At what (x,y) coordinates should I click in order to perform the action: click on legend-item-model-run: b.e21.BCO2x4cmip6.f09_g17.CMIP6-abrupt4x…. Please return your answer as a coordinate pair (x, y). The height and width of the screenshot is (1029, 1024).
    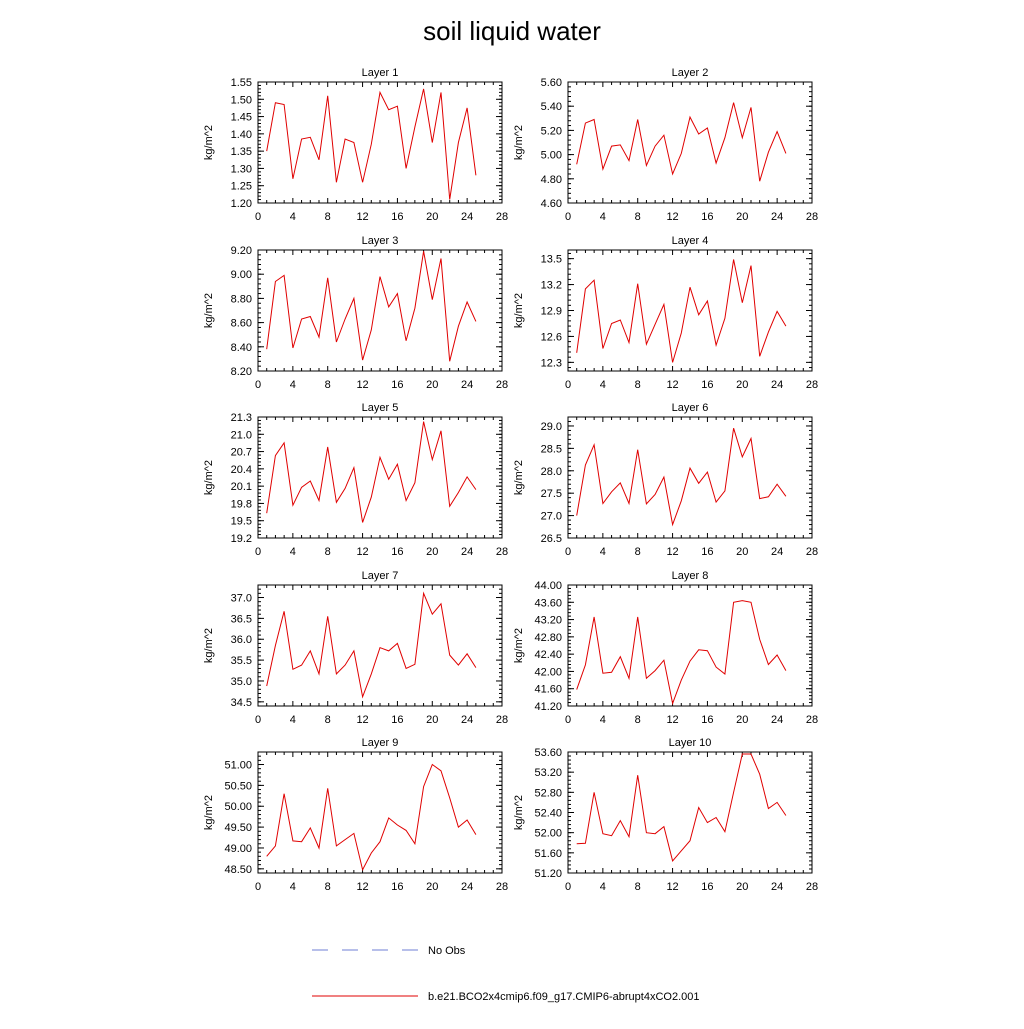
    Looking at the image, I should click on (506, 997).